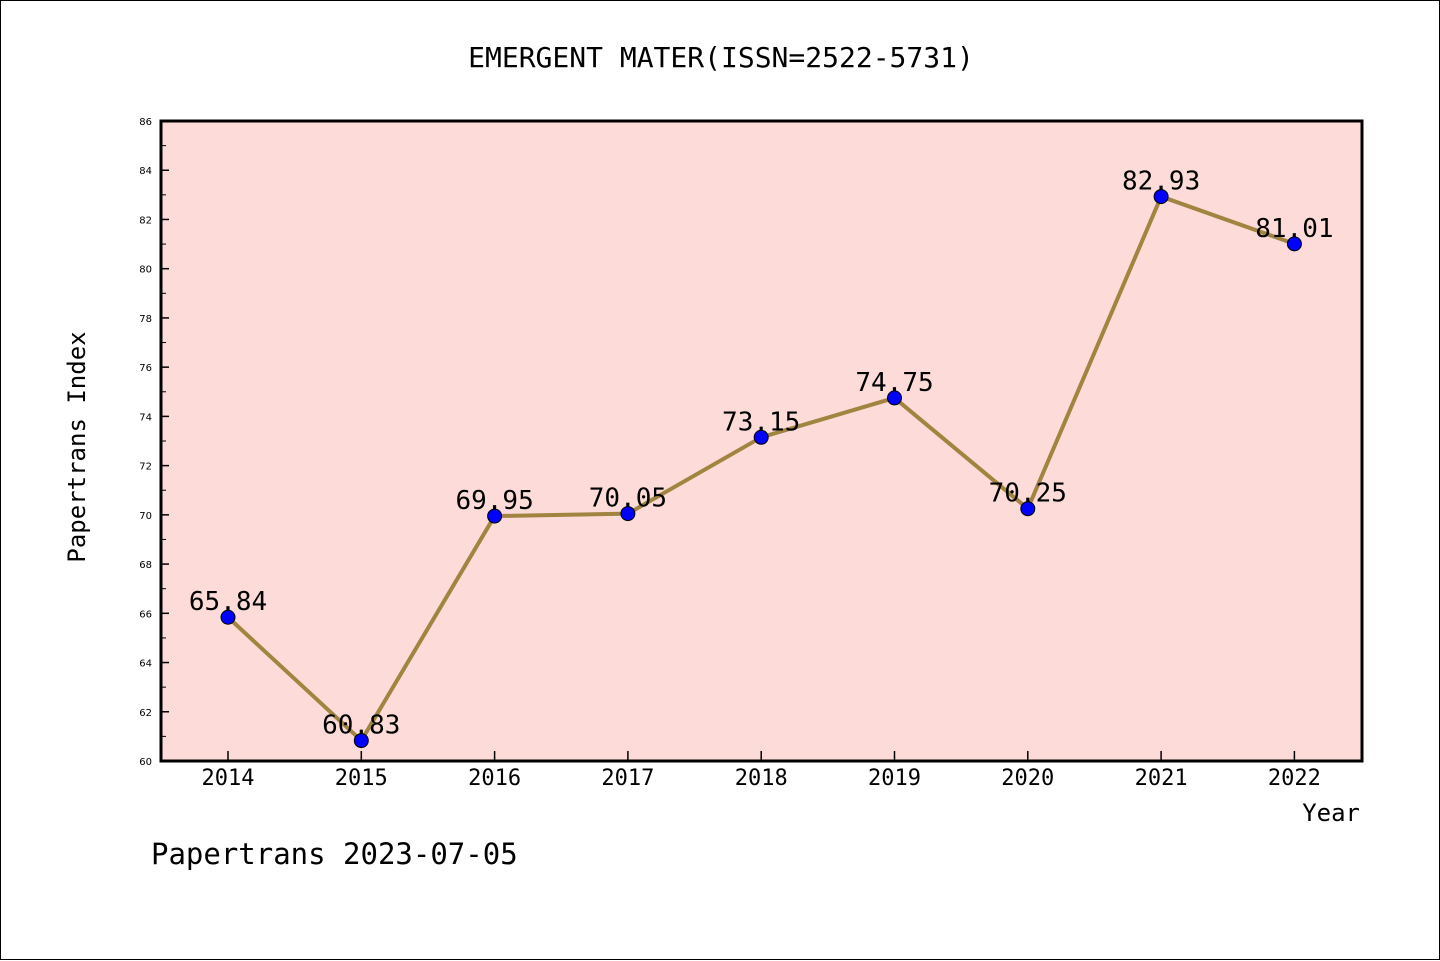 The width and height of the screenshot is (1440, 961). I want to click on chart-title: EMERGENT MATER(ISSN=2522-5731), so click(721, 57).